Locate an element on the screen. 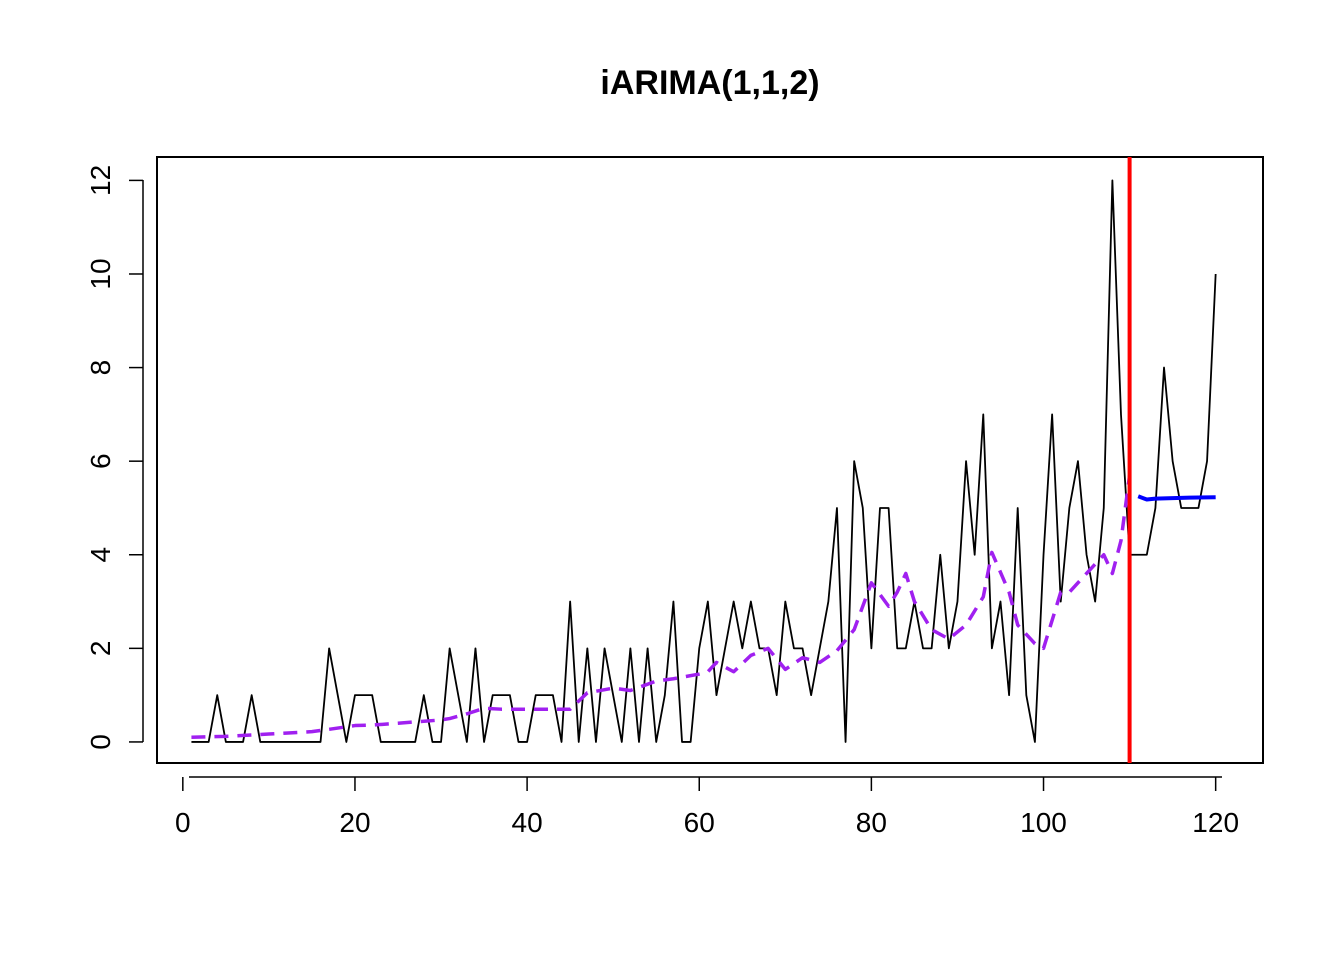 The image size is (1344, 960). x-tick-label: 100 is located at coordinates (1043, 822).